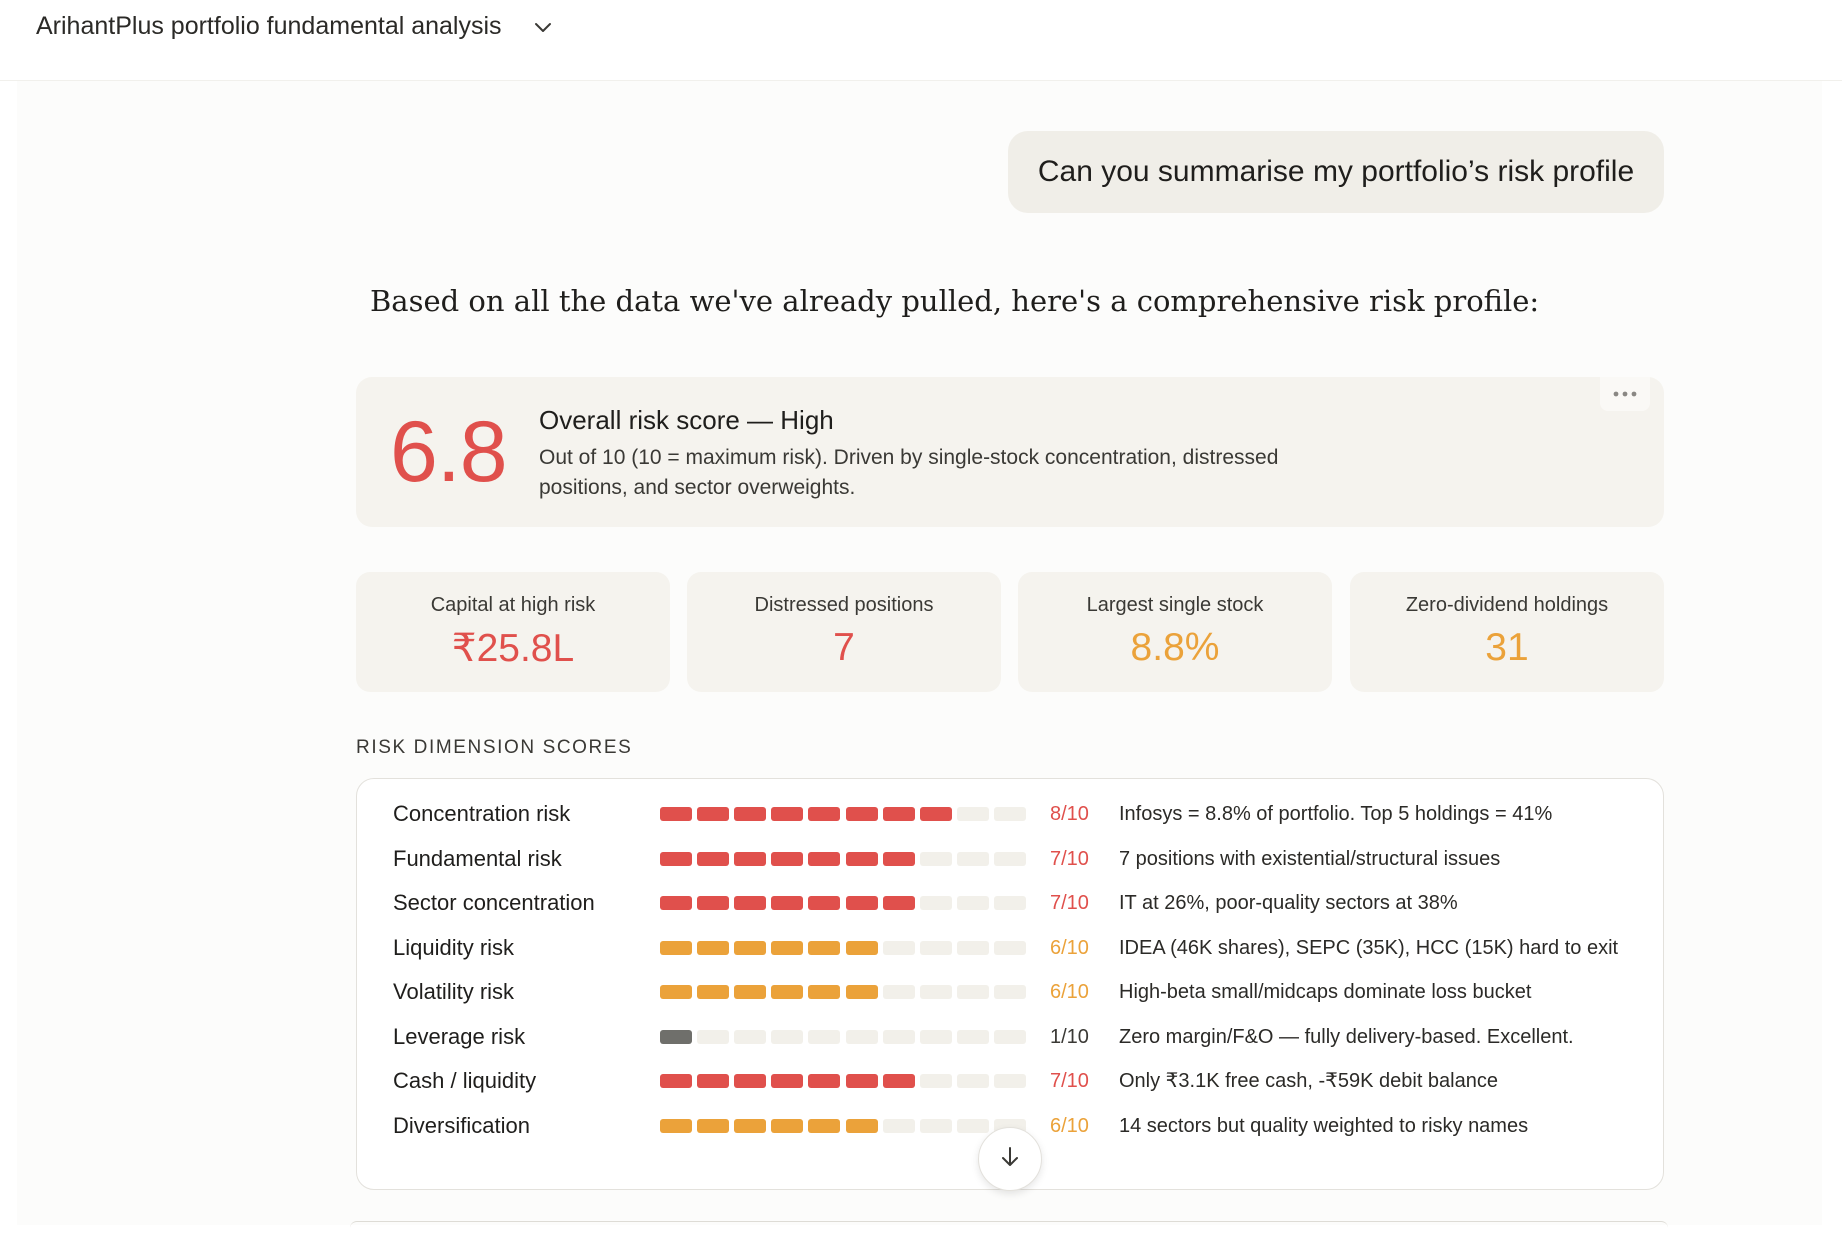 The height and width of the screenshot is (1260, 1842). Describe the element at coordinates (844, 647) in the screenshot. I see `stat-value: 7` at that location.